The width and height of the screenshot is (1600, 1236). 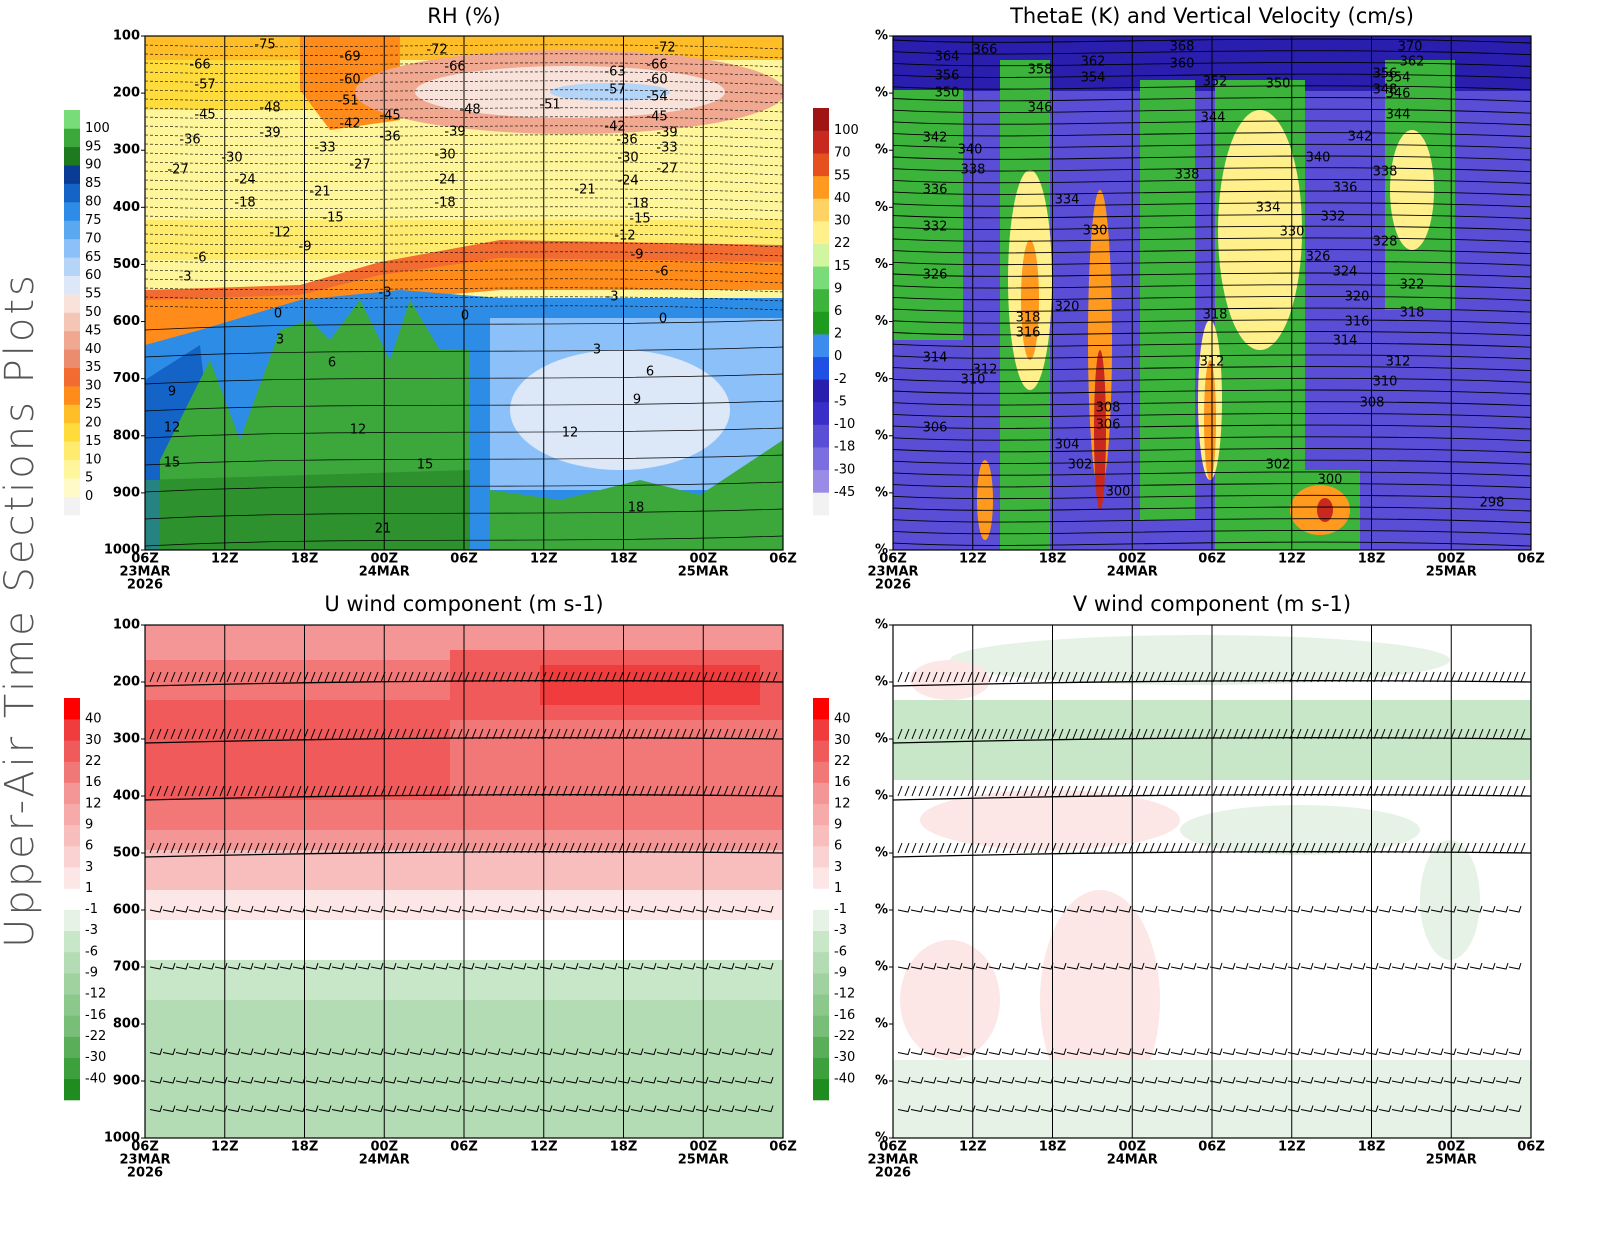 What do you see at coordinates (1118, 492) in the screenshot?
I see `contour-label: 300` at bounding box center [1118, 492].